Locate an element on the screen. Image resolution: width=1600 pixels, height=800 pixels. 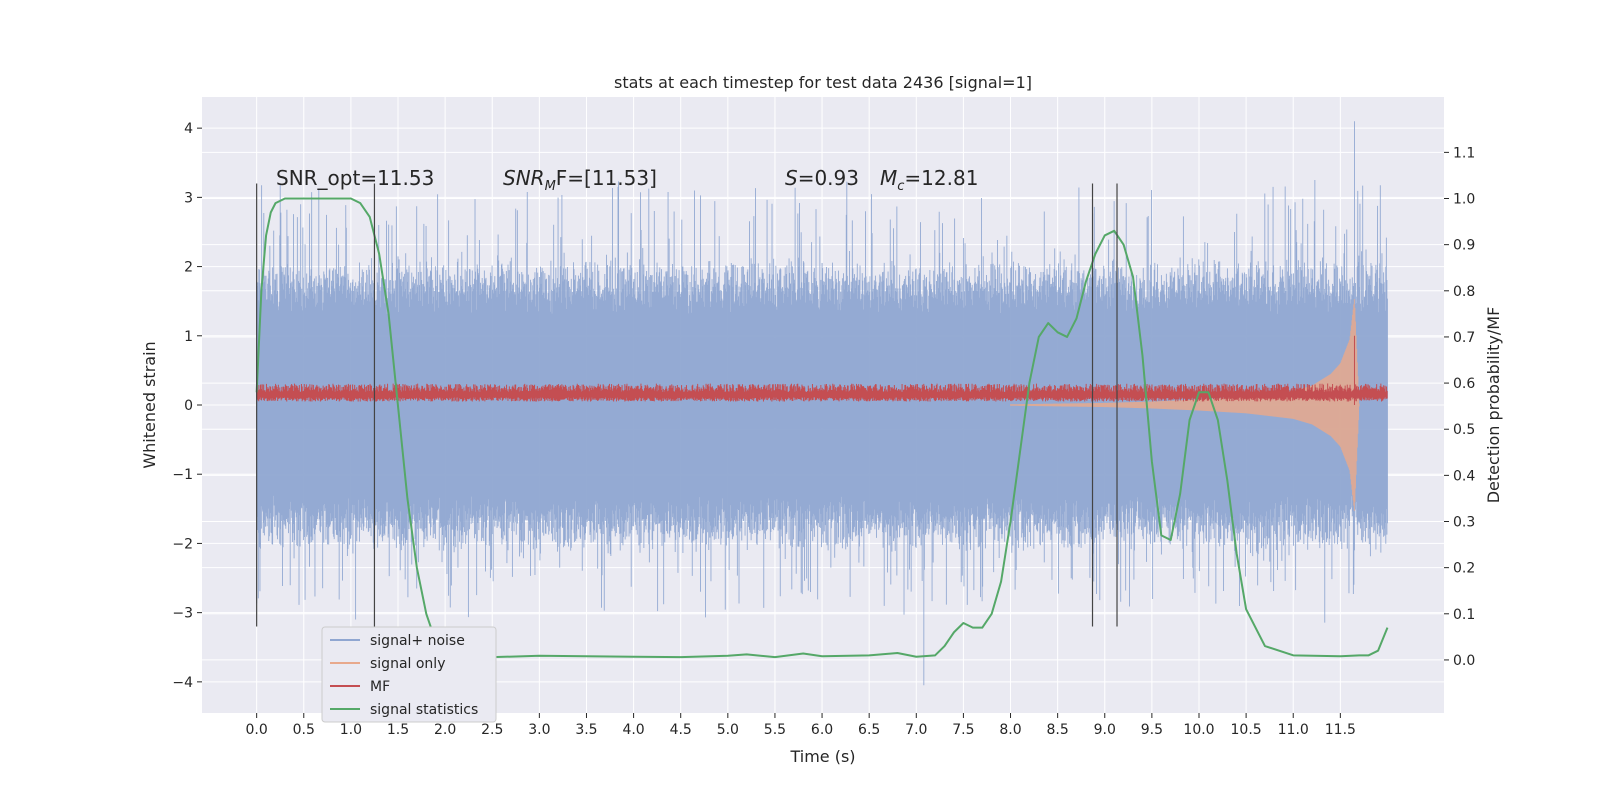
legend-label-signal-statistics: signal statistics is located at coordinates (424, 710).